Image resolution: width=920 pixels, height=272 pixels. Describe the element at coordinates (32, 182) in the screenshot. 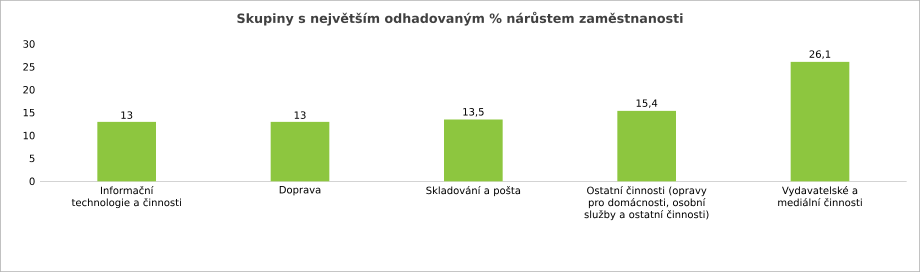

I see `y-tick-label: 0` at that location.